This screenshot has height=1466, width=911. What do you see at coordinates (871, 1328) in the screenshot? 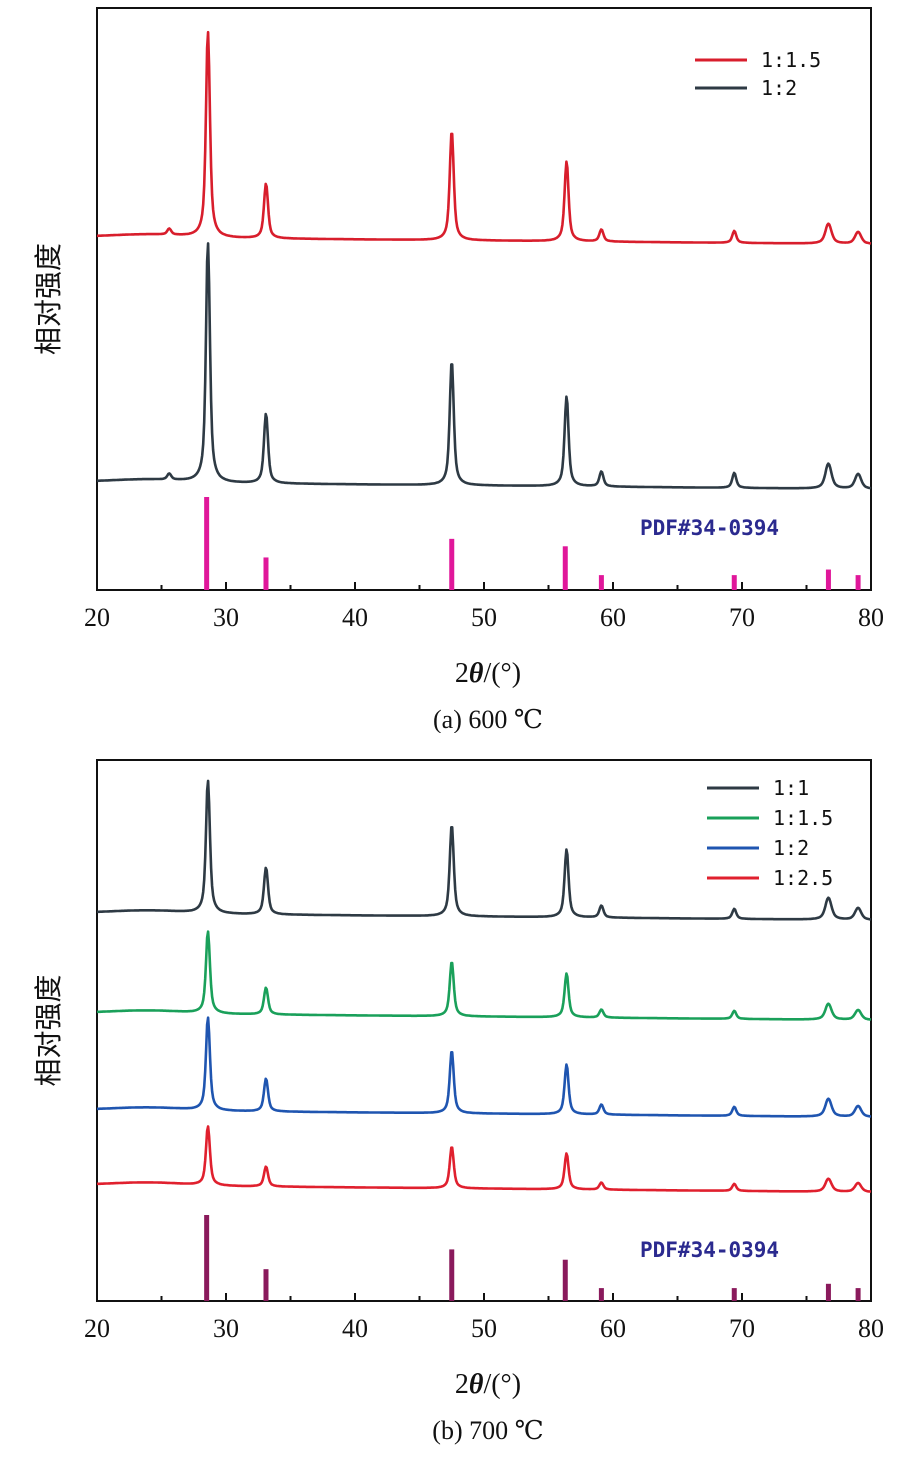
I see `cb-x-tick-label: 80` at bounding box center [871, 1328].